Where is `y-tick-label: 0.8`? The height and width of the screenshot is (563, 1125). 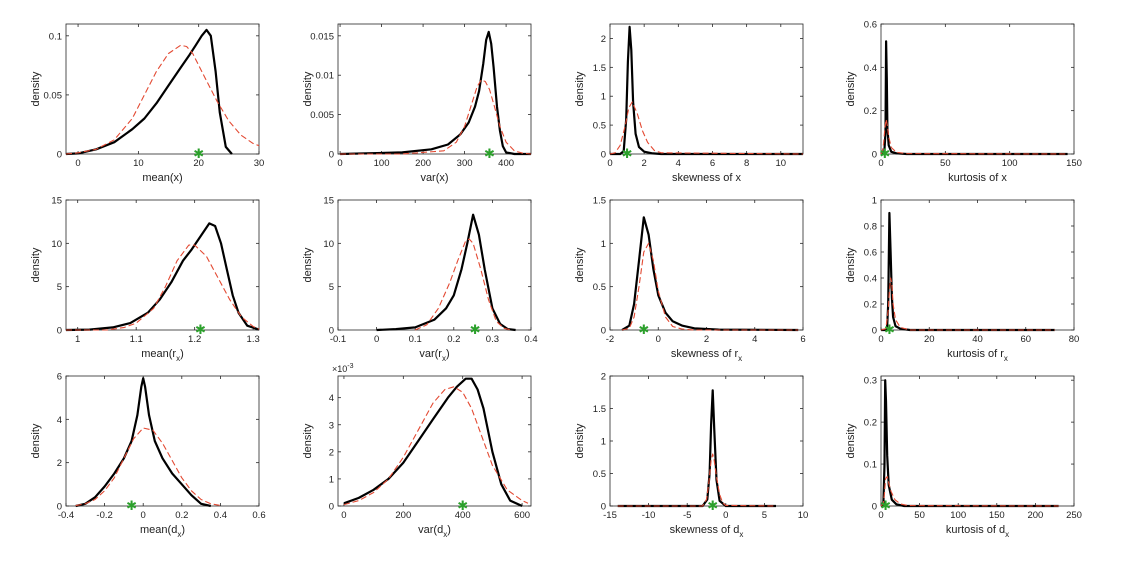
y-tick-label: 0.8 is located at coordinates (870, 227).